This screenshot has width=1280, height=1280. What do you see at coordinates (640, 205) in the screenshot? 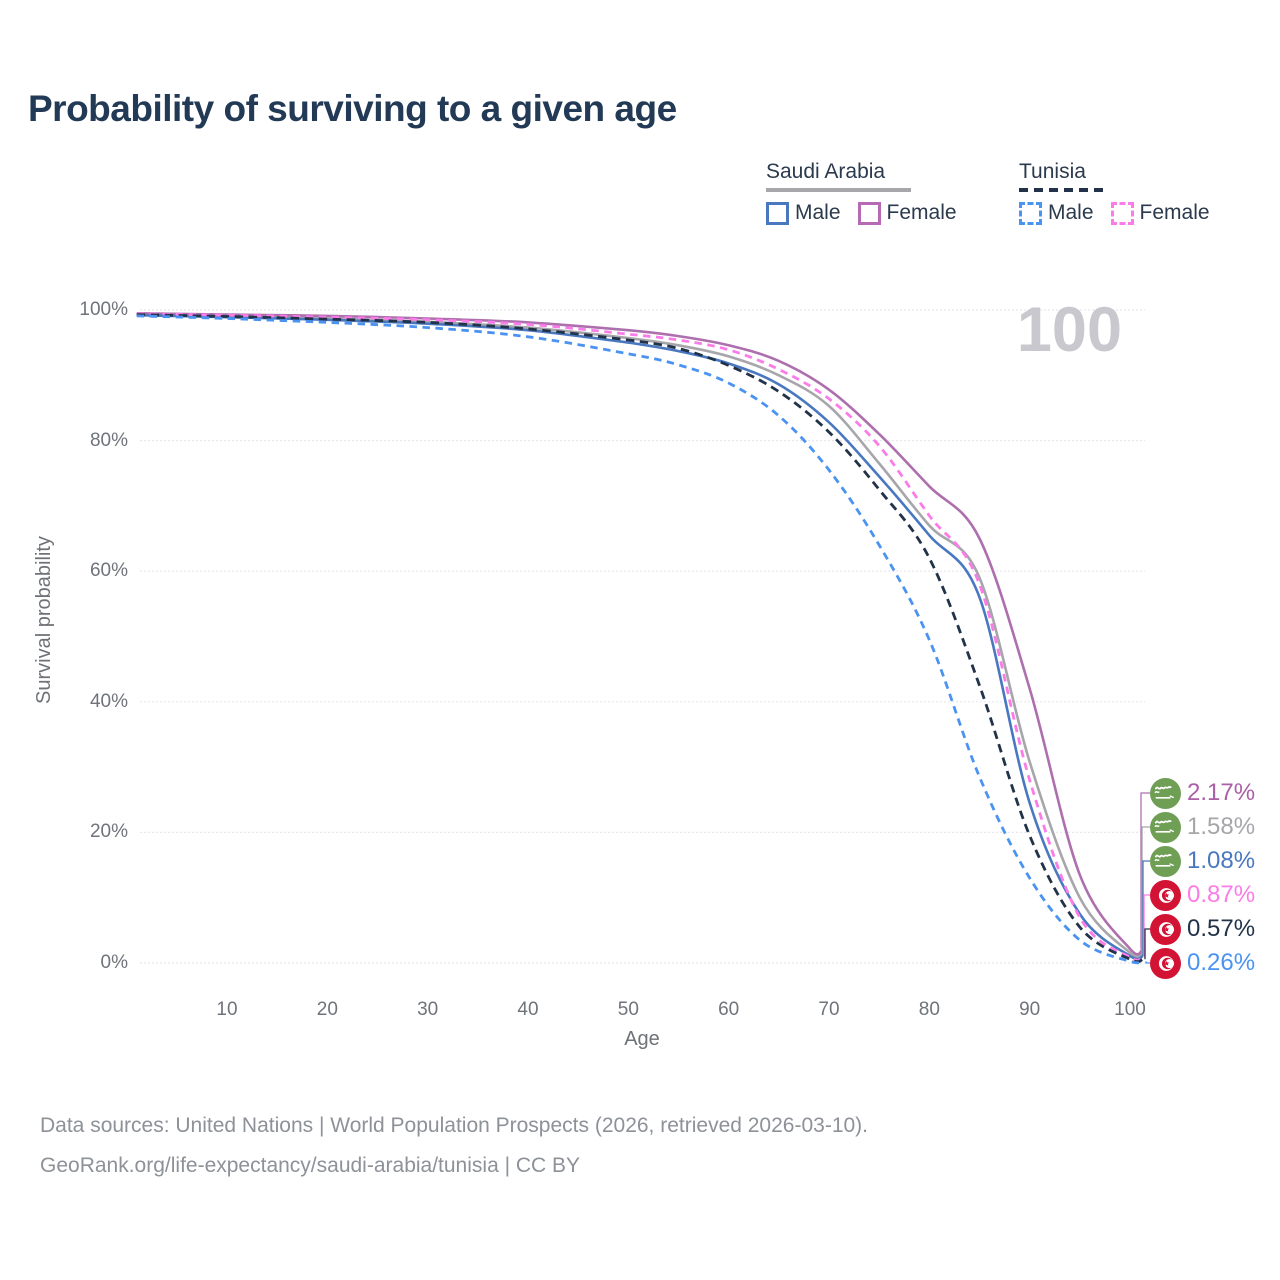
I see `legend: Saudi Arabia Male Female Tunisia Male Female` at bounding box center [640, 205].